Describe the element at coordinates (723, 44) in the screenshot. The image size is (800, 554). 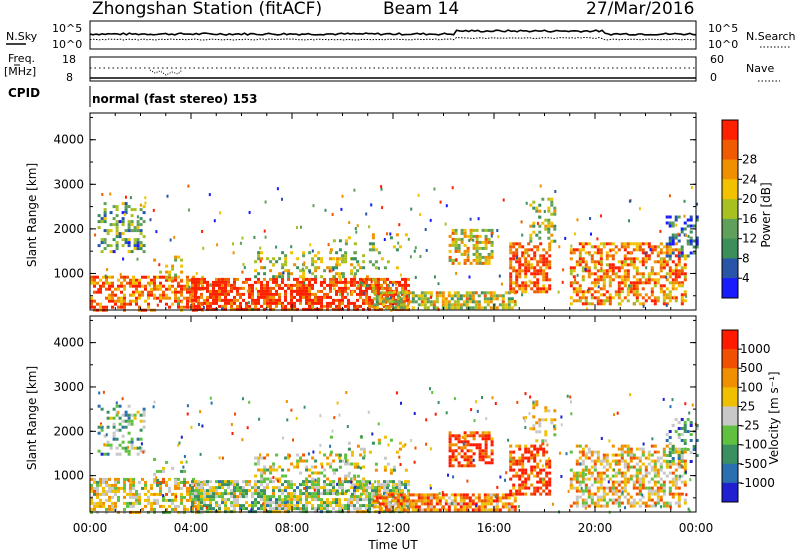
I see `noise-right-bottom: 10^0` at that location.